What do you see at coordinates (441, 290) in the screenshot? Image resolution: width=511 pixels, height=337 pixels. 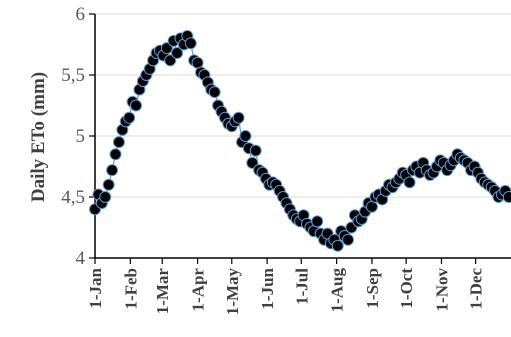 I see `x-tick-label-10: 1-Nov` at bounding box center [441, 290].